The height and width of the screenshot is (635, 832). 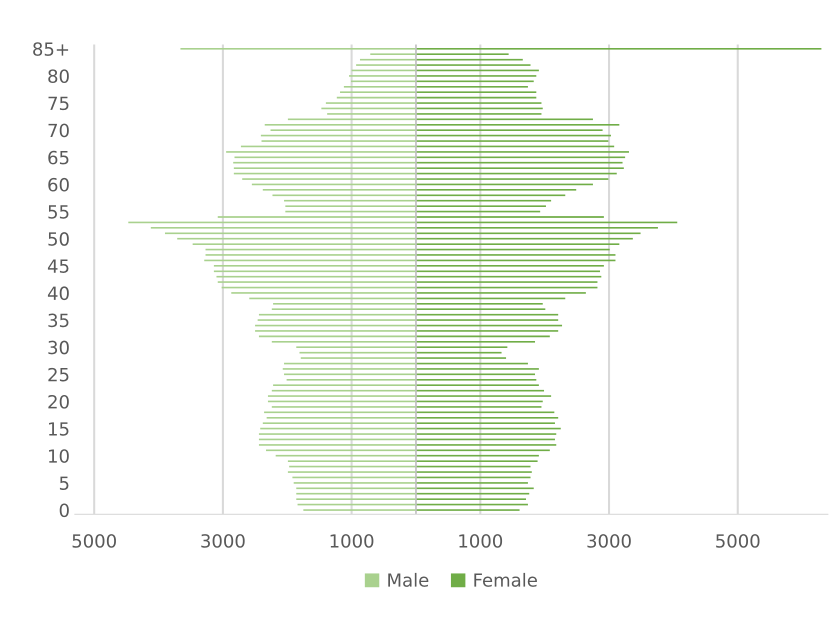 I want to click on y-tick-label: 10, so click(x=59, y=456).